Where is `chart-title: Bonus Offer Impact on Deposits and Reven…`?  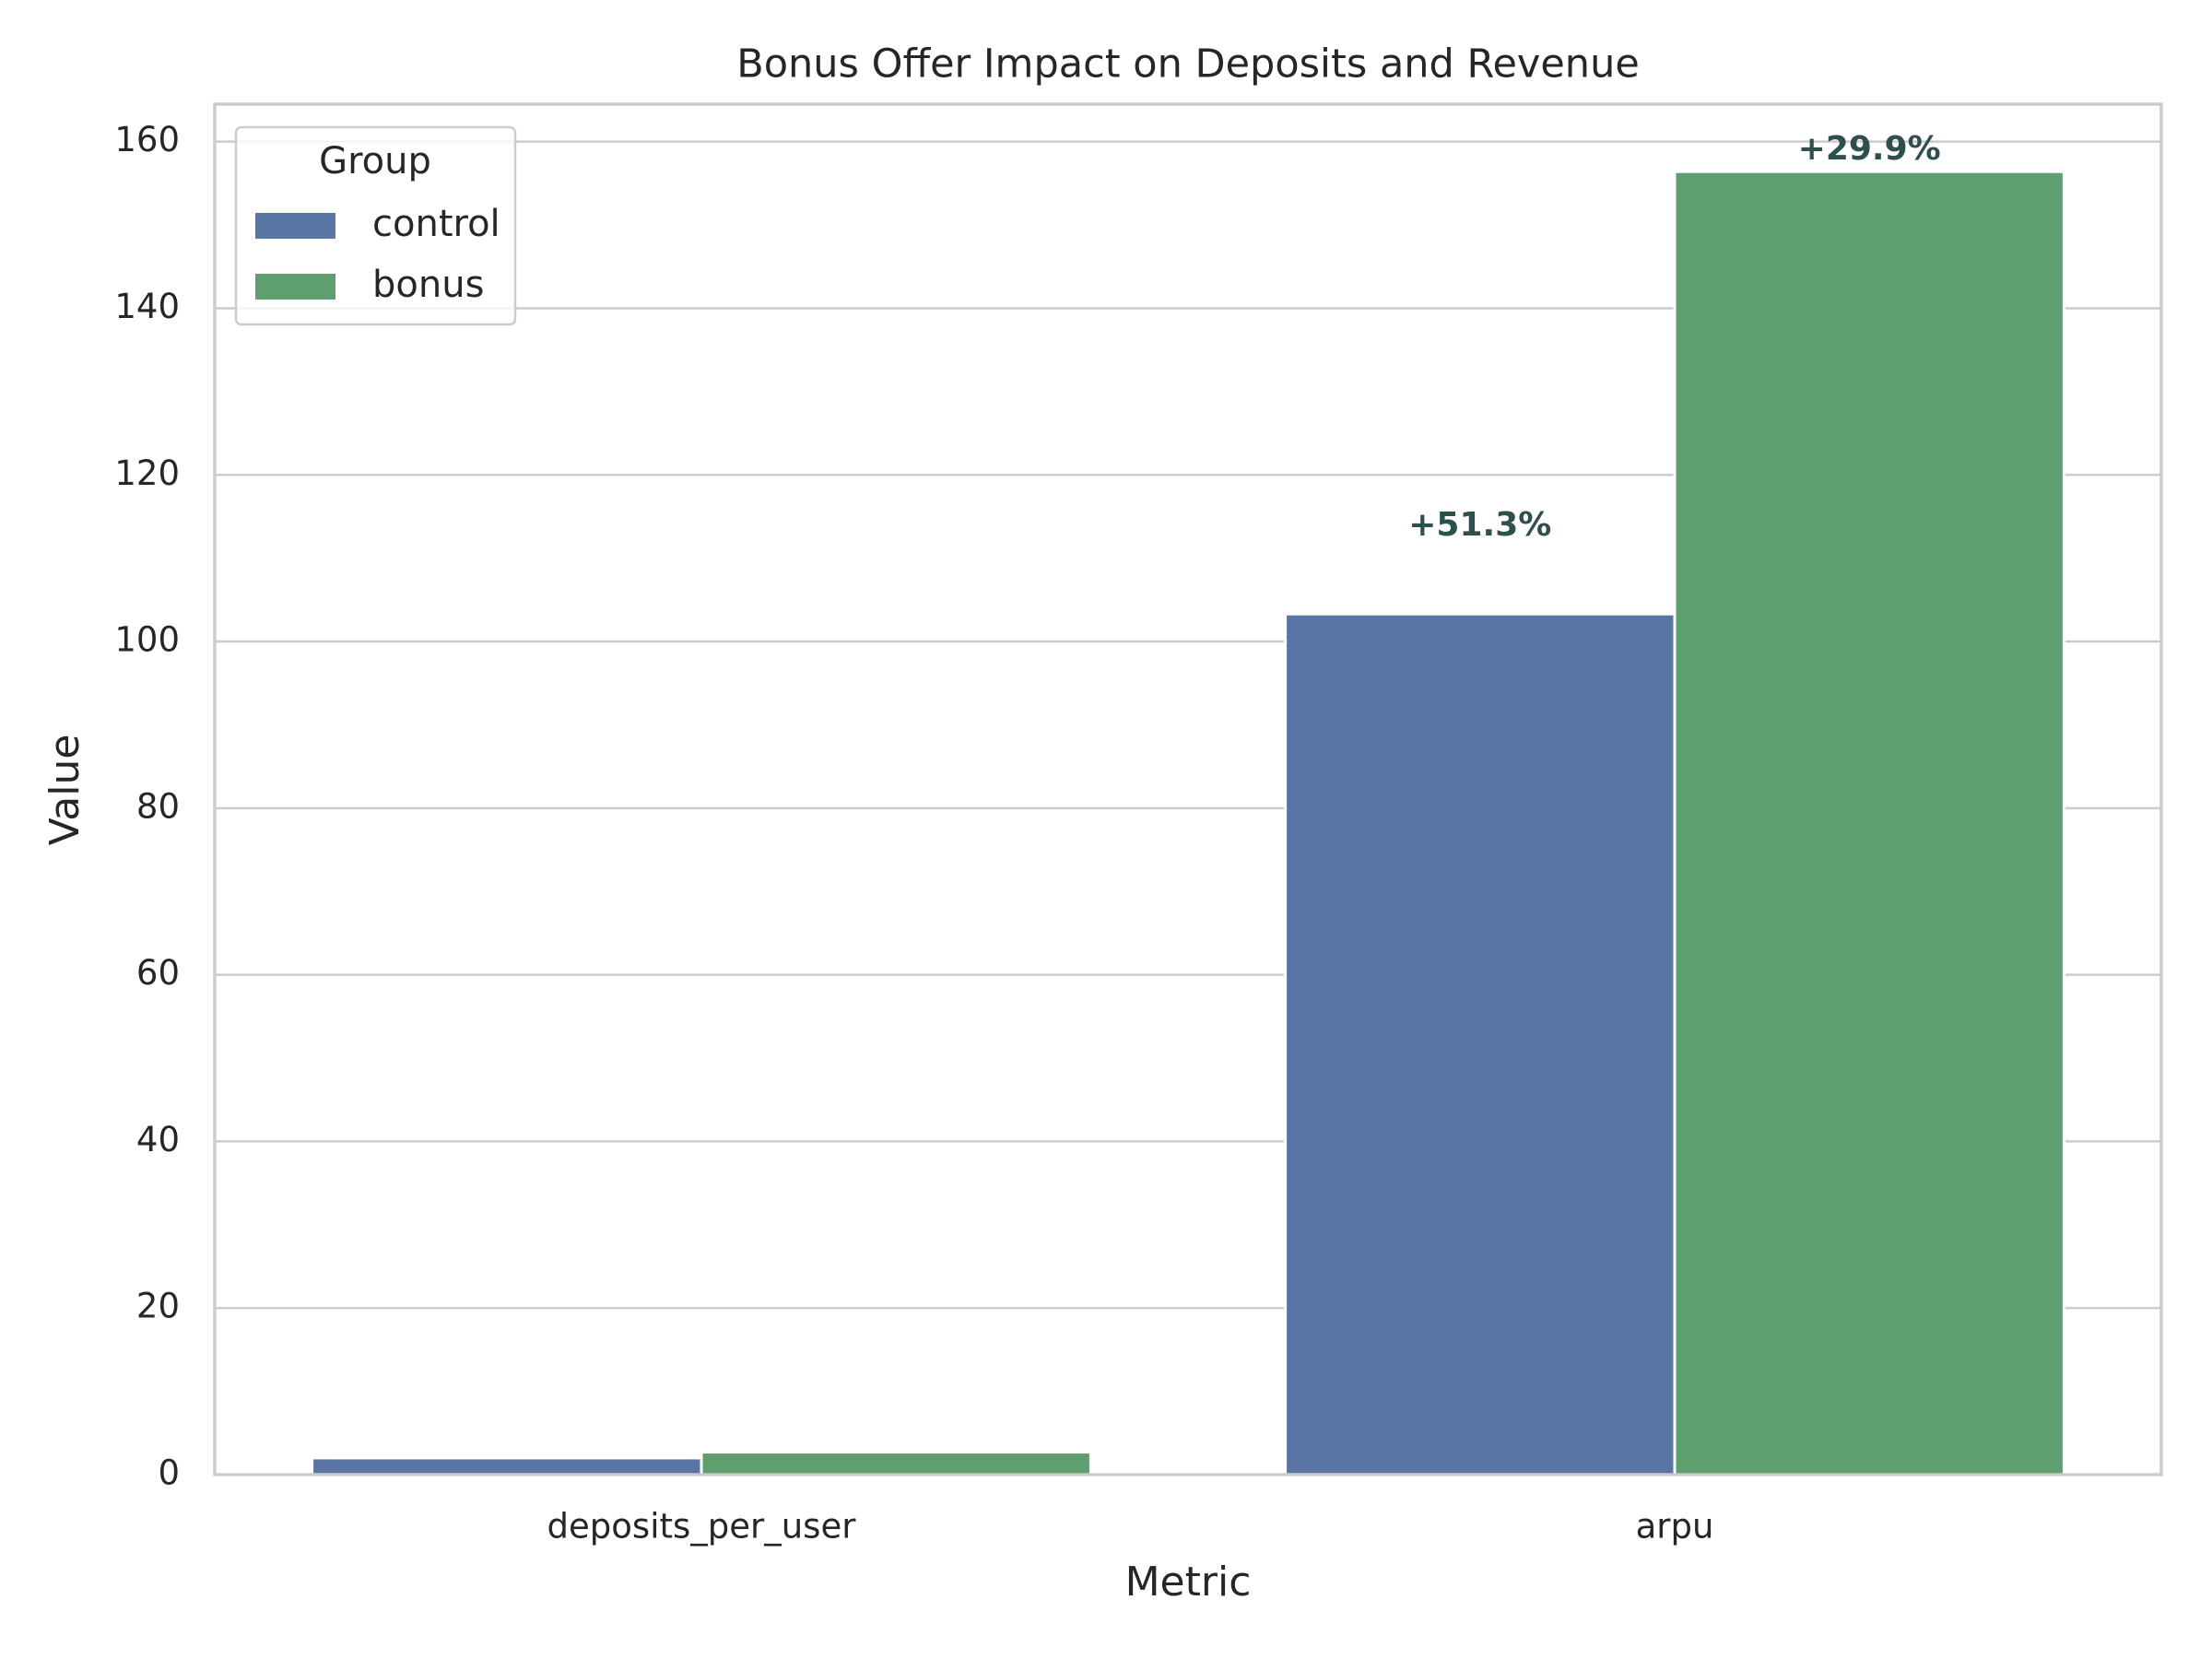
chart-title: Bonus Offer Impact on Deposits and Reven… is located at coordinates (1188, 64).